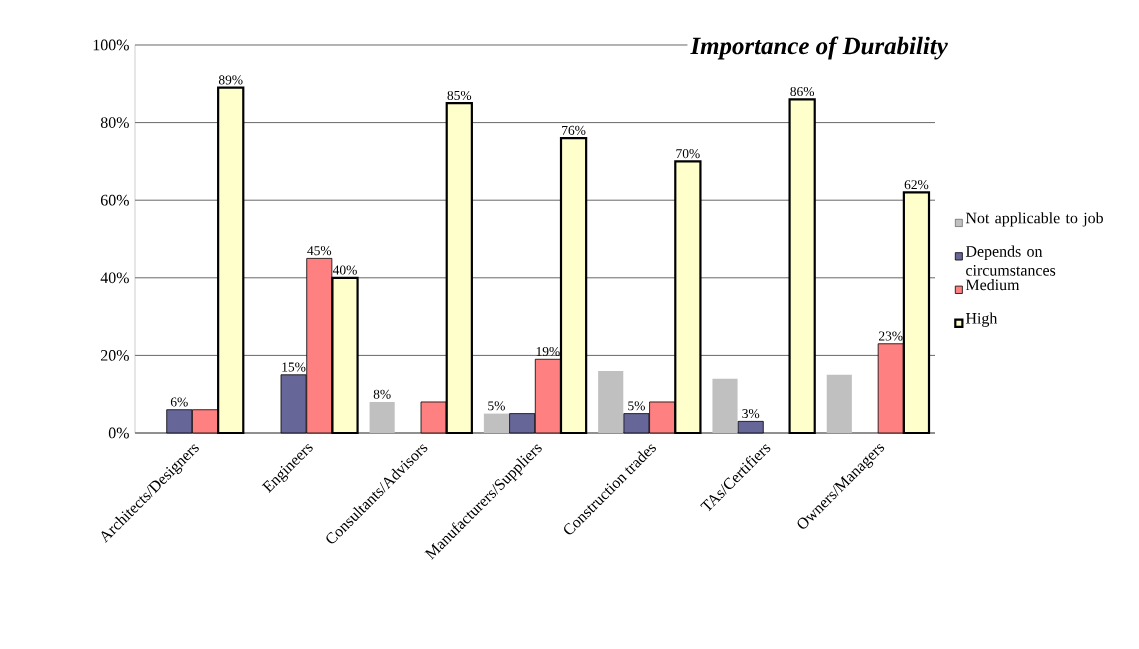 This screenshot has width=1139, height=649. I want to click on data-label: 6%, so click(179, 402).